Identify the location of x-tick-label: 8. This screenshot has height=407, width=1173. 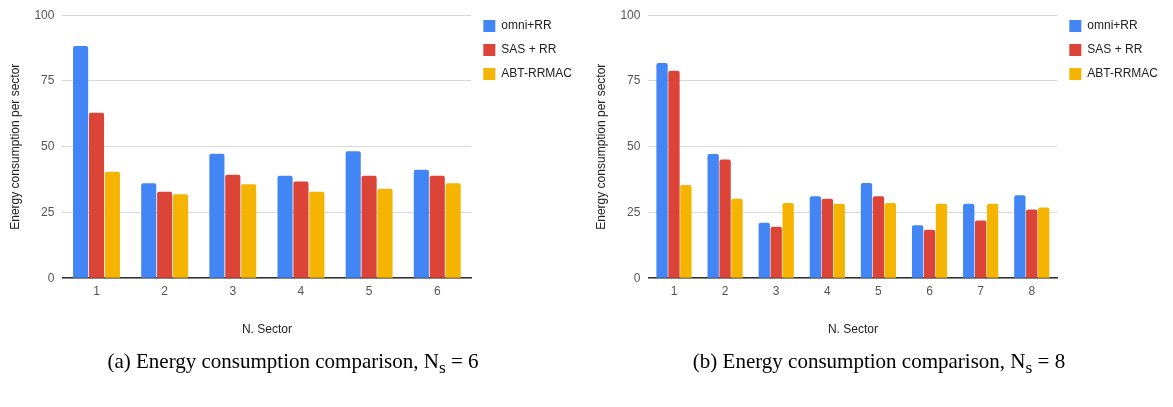
(1032, 290).